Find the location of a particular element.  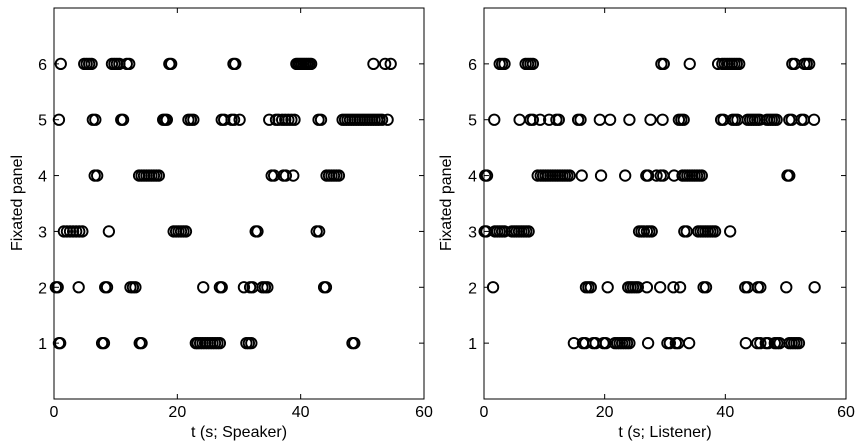

y-tick-label: 2 is located at coordinates (42, 288).